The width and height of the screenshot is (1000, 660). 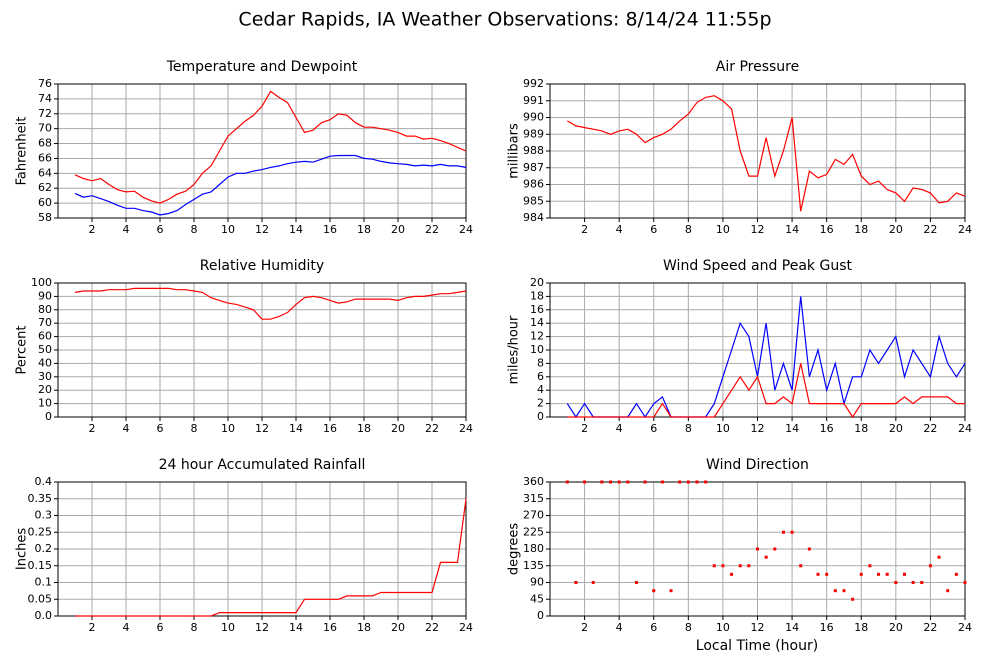 What do you see at coordinates (45, 113) in the screenshot?
I see `y-tick-label: 72` at bounding box center [45, 113].